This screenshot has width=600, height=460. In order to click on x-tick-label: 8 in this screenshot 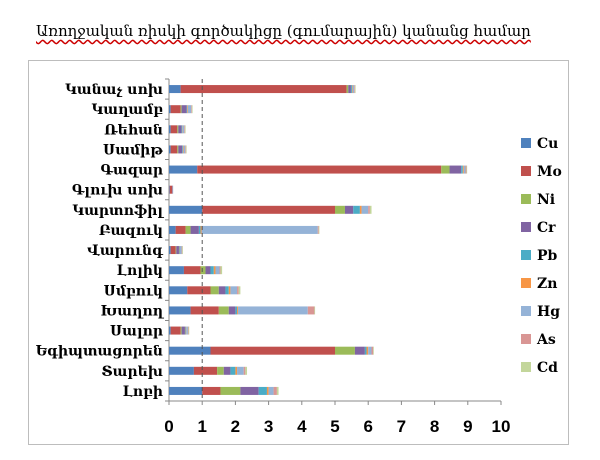, I will do `click(434, 426)`.